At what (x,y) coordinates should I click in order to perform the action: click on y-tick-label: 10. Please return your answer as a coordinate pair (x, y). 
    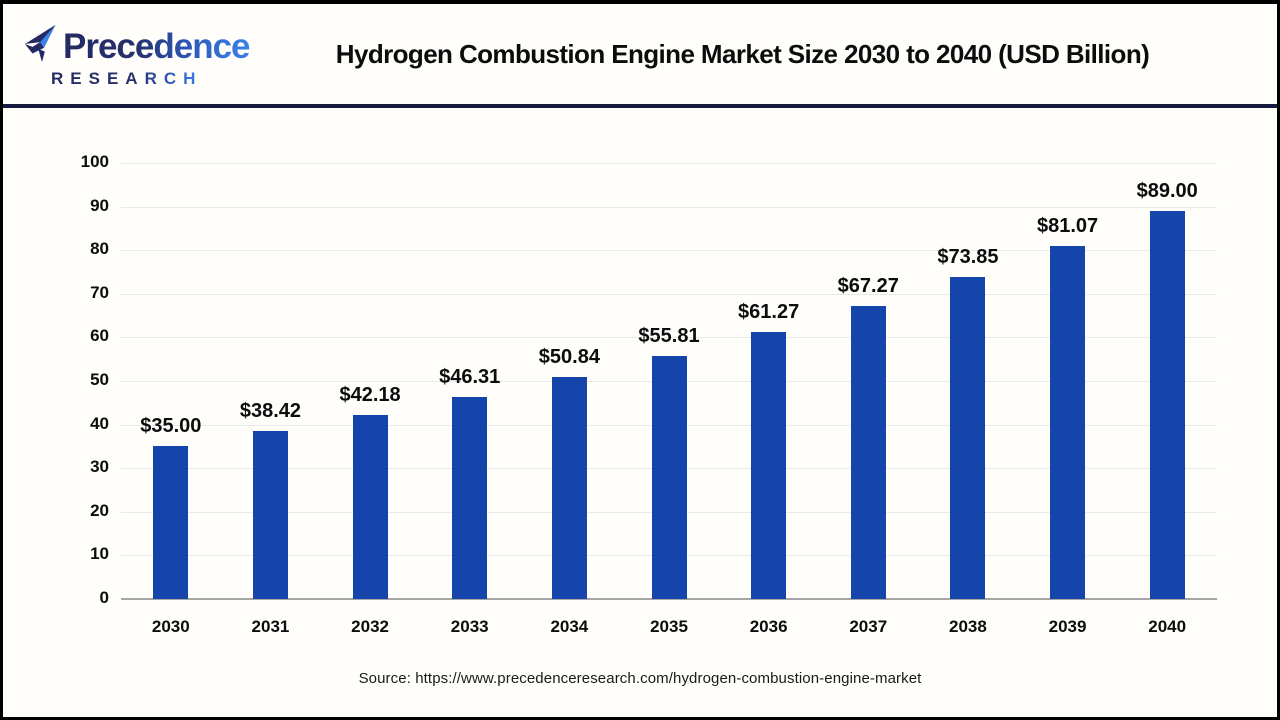
    Looking at the image, I should click on (99, 554).